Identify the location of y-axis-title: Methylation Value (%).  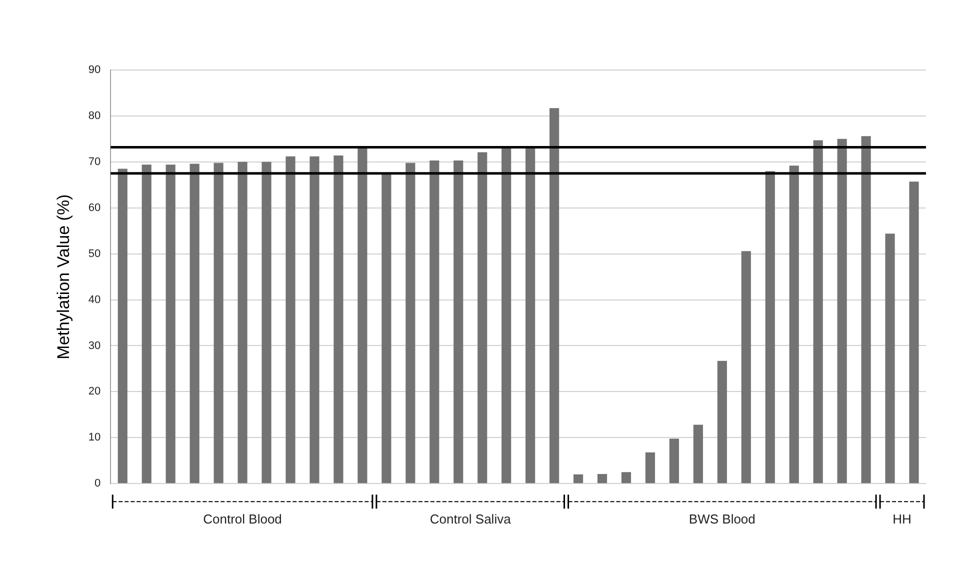
(63, 277).